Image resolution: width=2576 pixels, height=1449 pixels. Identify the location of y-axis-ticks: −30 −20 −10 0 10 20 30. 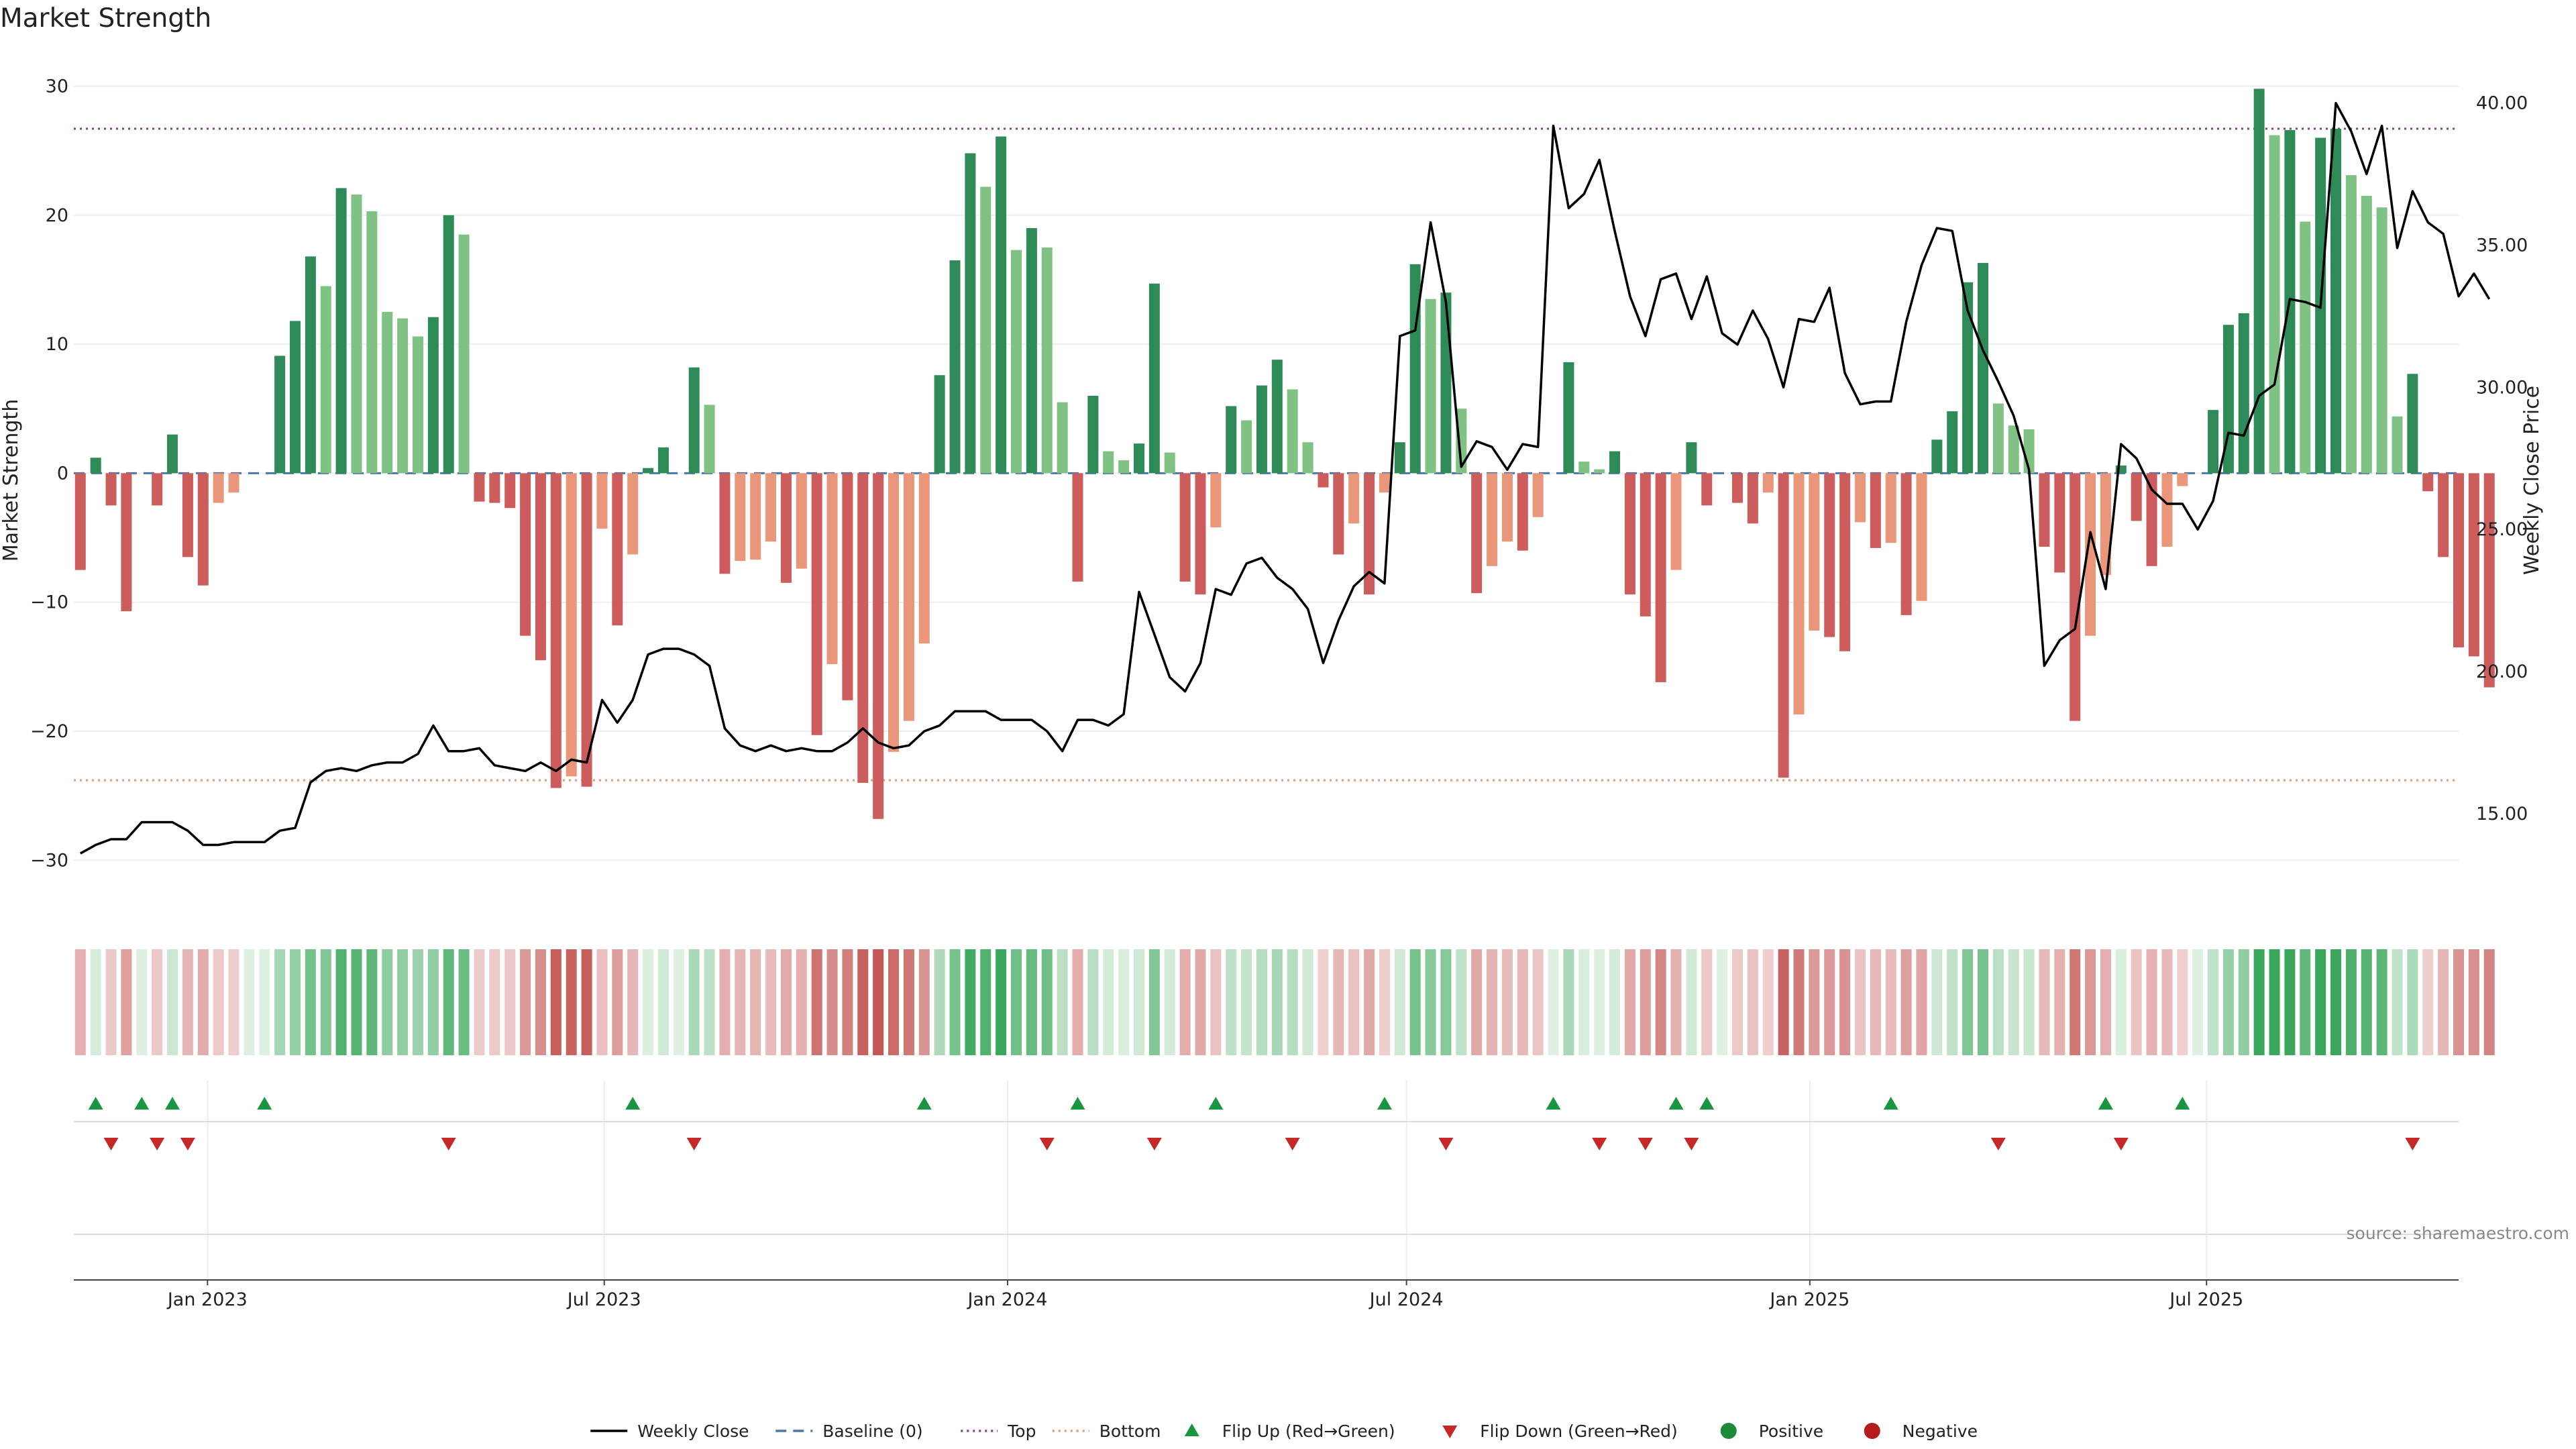
(49, 473).